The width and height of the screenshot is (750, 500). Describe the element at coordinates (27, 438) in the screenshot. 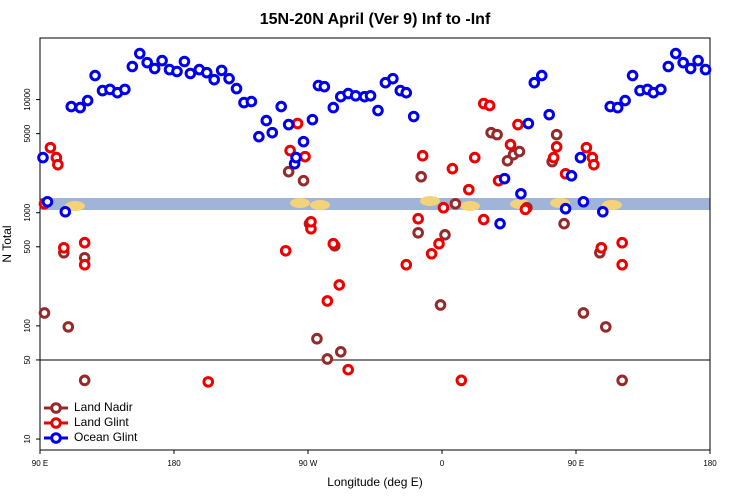

I see `y-tick-label: 10` at that location.